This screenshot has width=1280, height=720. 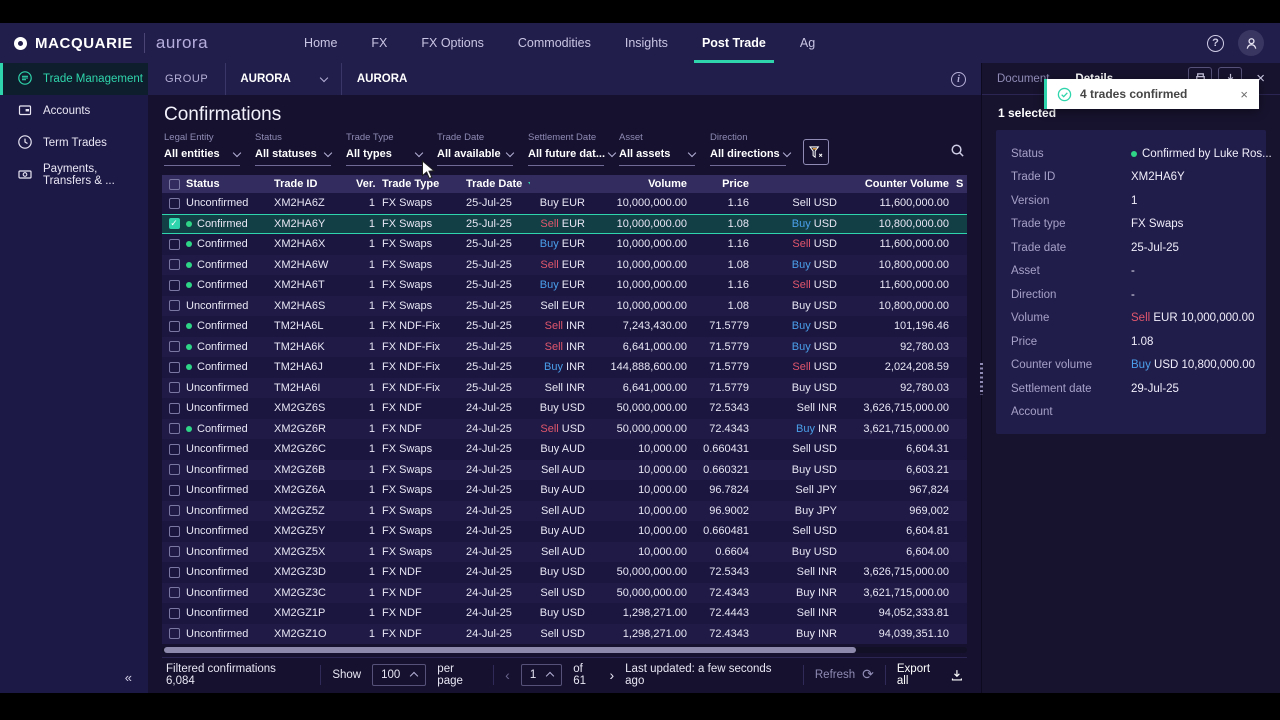 What do you see at coordinates (729, 490) in the screenshot?
I see `price-cell: 96.7824` at bounding box center [729, 490].